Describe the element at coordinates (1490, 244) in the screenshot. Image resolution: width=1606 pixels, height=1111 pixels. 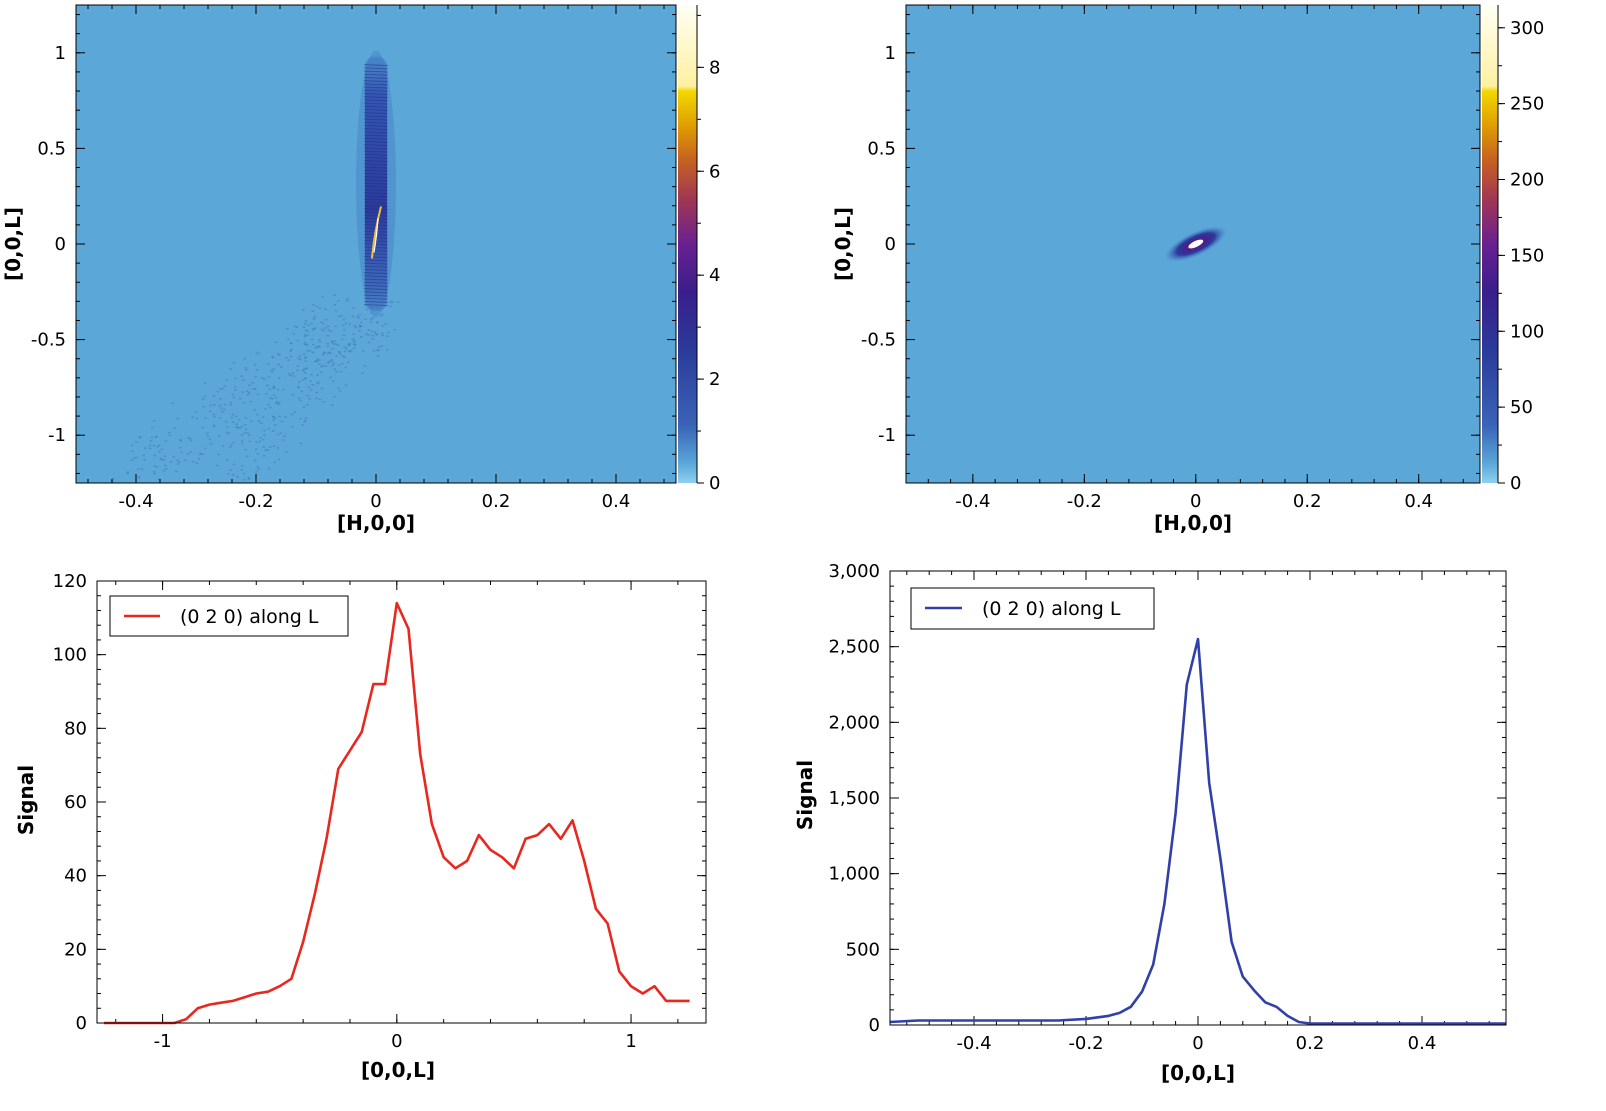
I see `colorbar` at that location.